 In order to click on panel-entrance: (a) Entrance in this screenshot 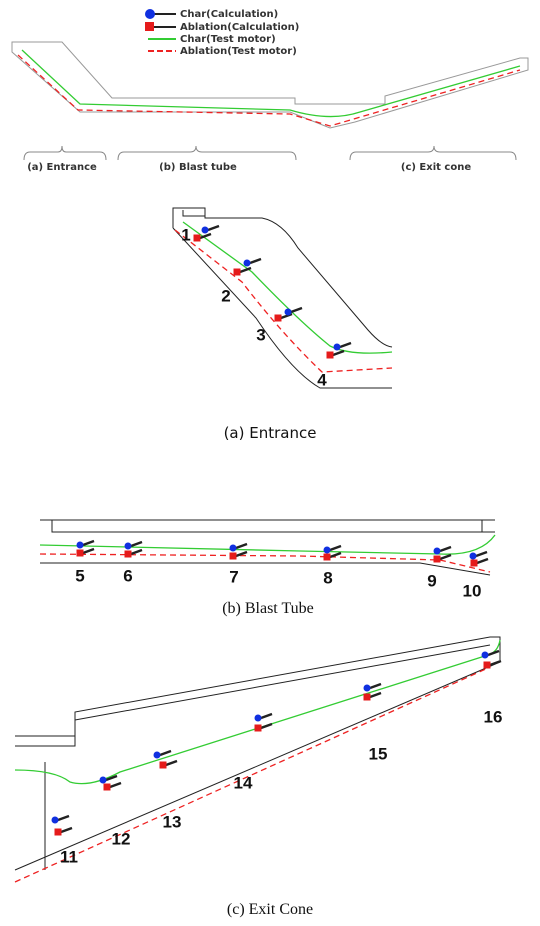, I will do `click(282, 324)`.